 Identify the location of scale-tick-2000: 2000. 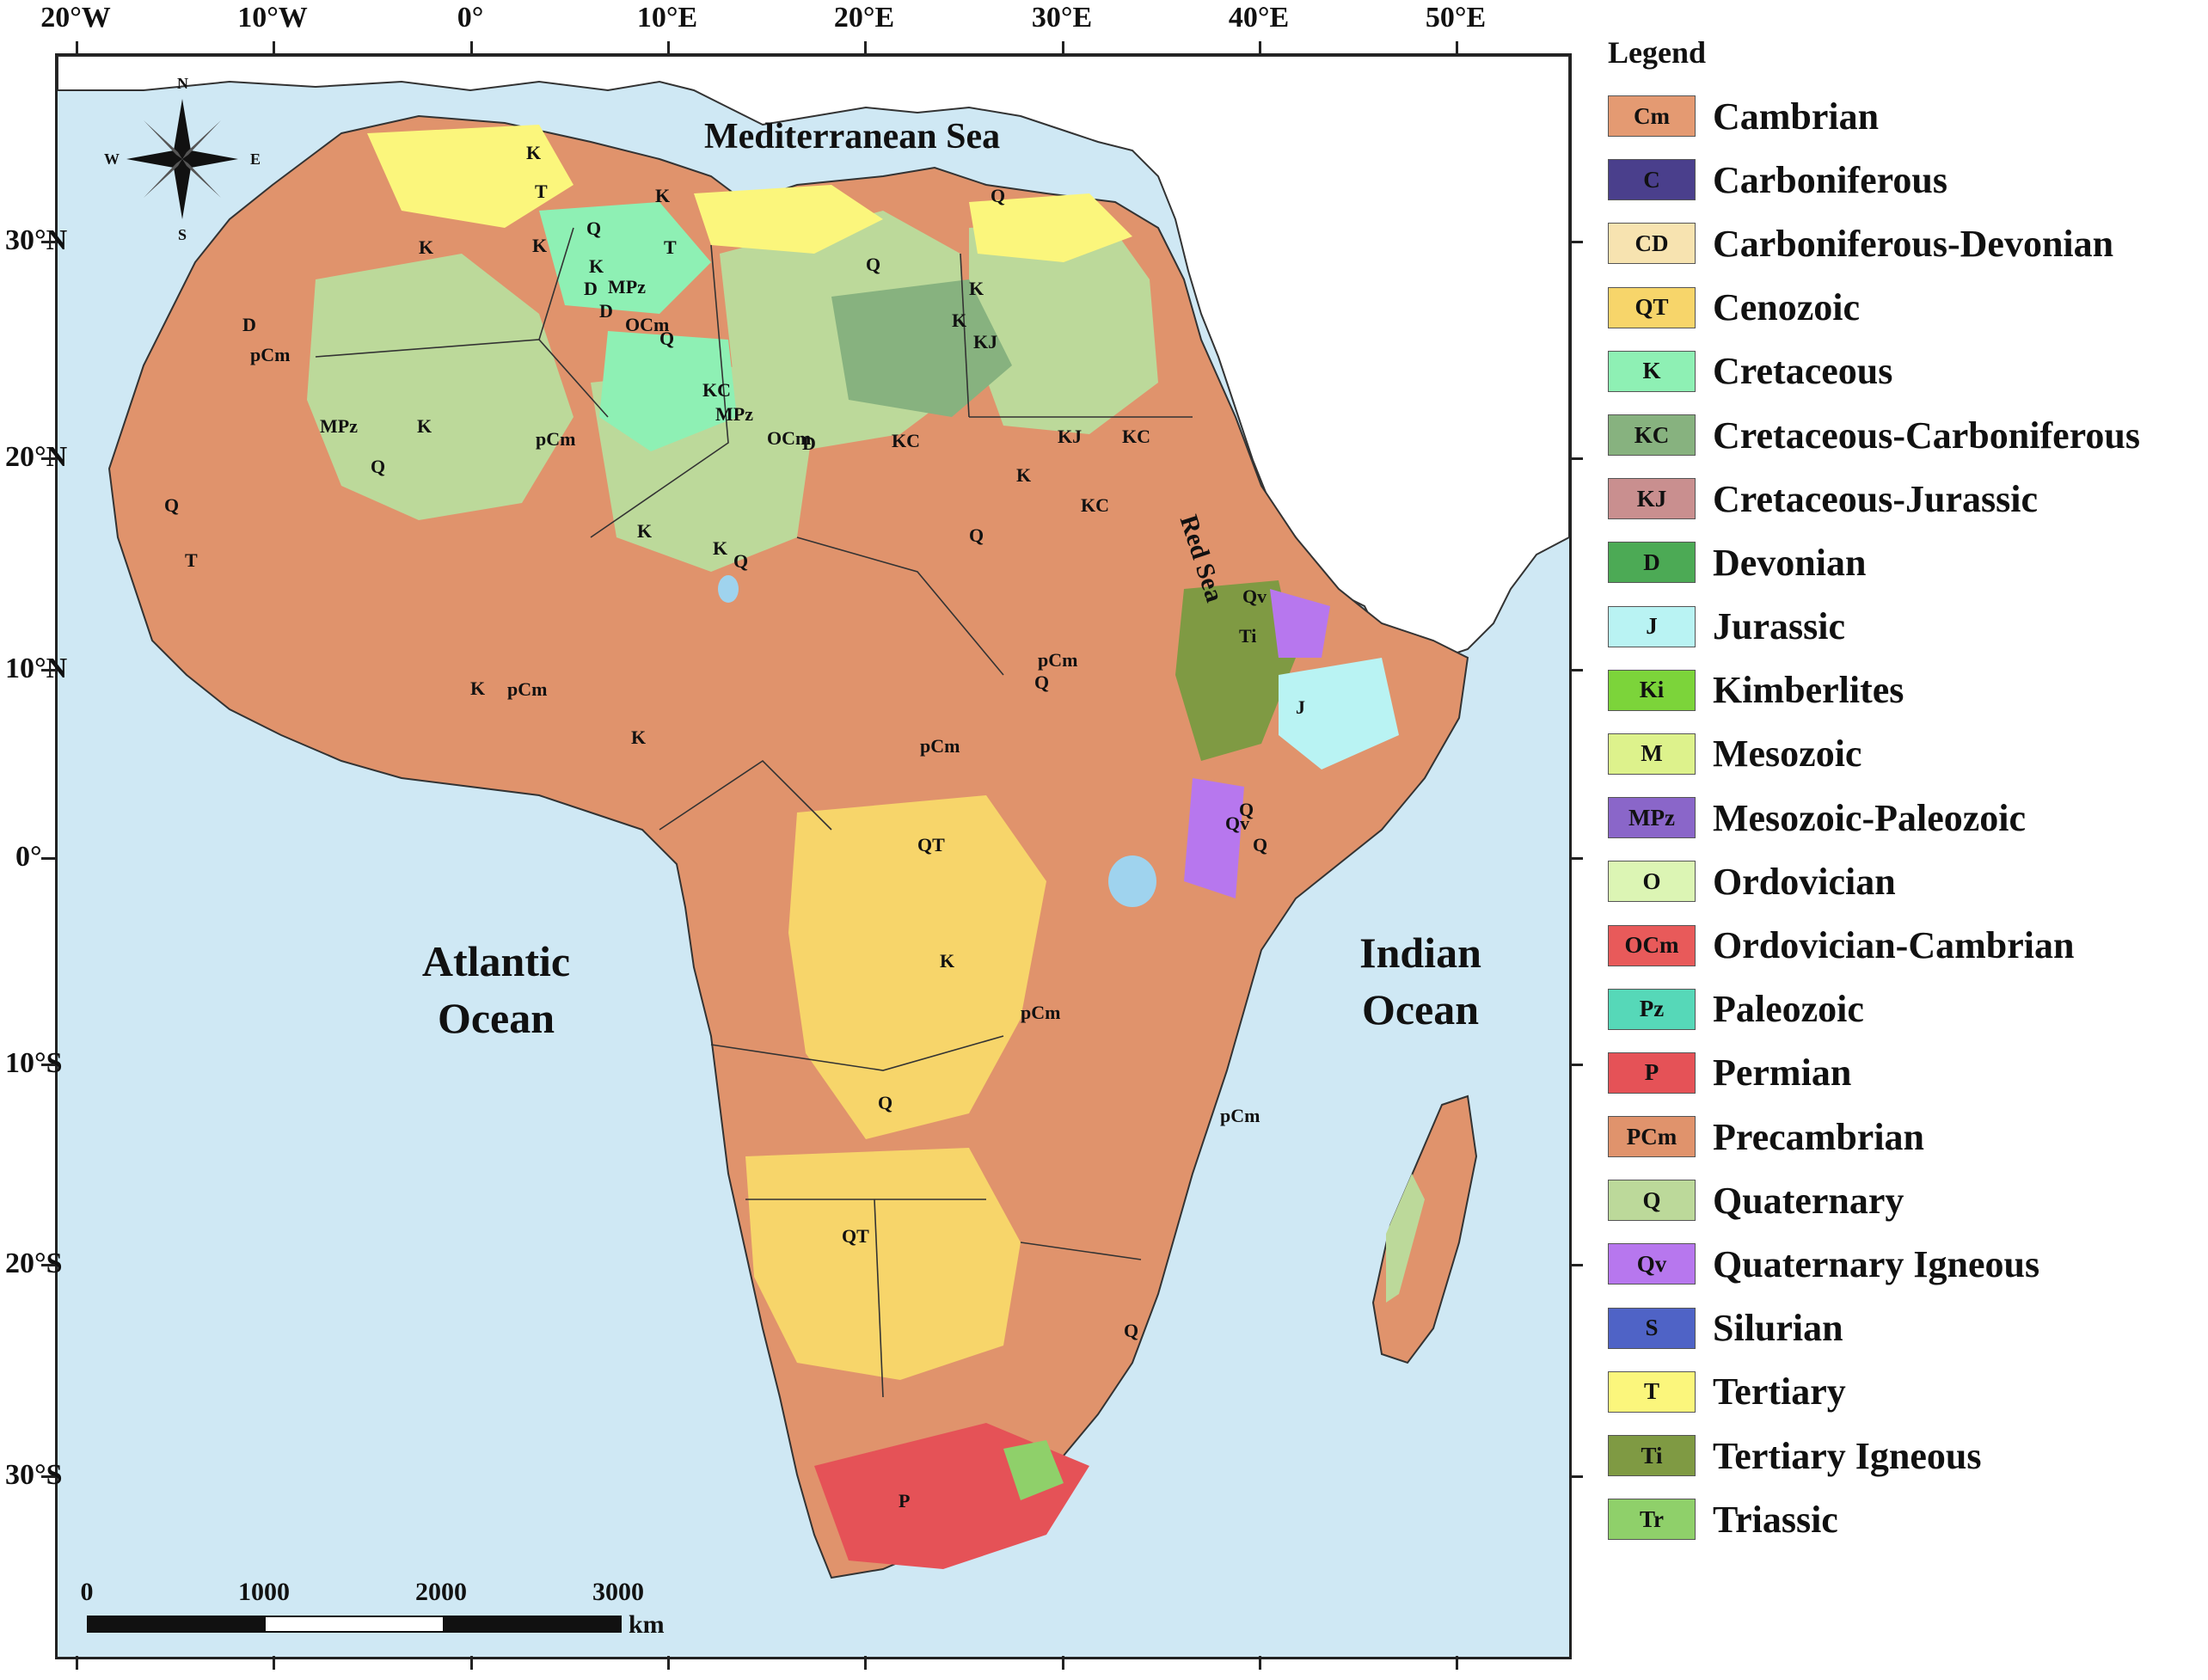
(441, 1592).